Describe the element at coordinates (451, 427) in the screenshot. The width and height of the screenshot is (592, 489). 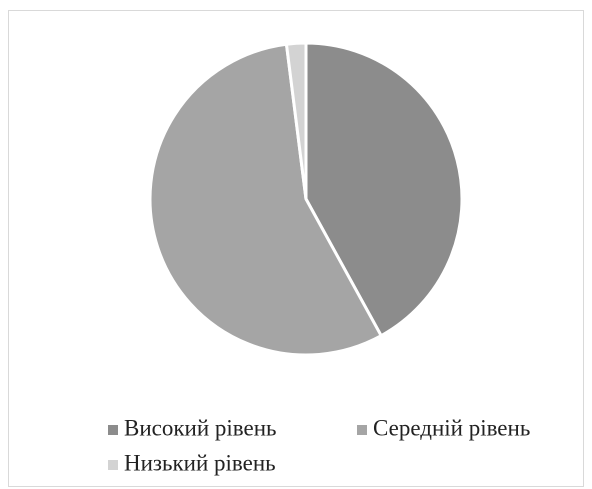
I see `legend-label: Середній рівень` at that location.